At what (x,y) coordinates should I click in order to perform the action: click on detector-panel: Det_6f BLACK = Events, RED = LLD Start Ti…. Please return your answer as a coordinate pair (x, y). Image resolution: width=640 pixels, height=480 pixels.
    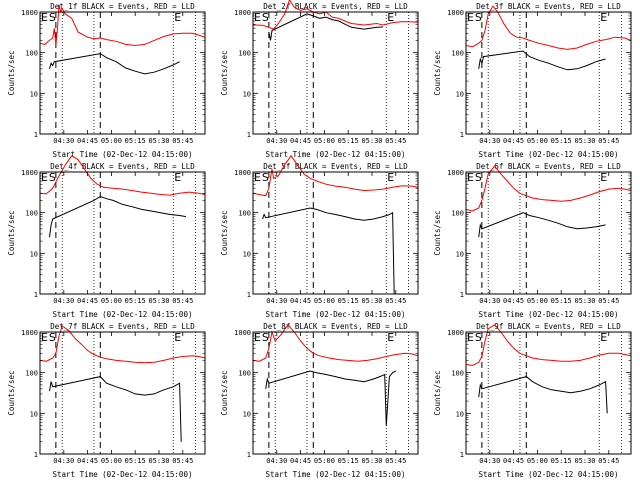
    Looking at the image, I should click on (532, 240).